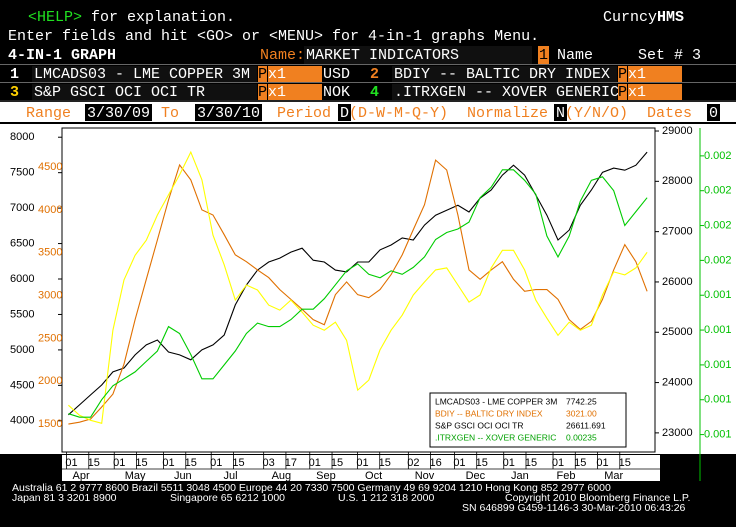  I want to click on date-axis-band, so click(361, 468).